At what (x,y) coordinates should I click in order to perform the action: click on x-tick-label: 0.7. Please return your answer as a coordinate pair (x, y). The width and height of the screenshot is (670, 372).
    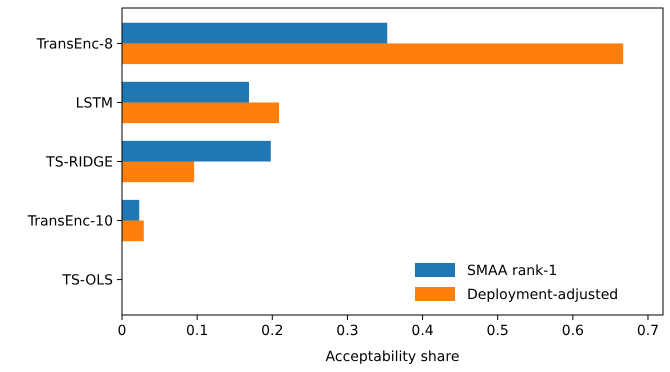
    Looking at the image, I should click on (648, 331).